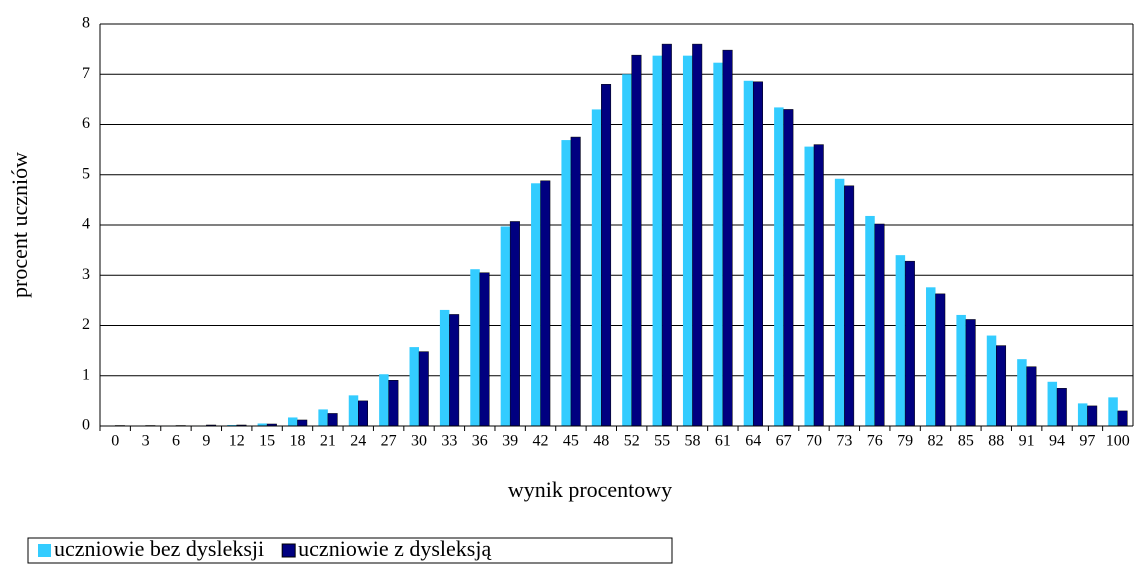 The image size is (1137, 564). I want to click on y-tick-label: 1, so click(86, 374).